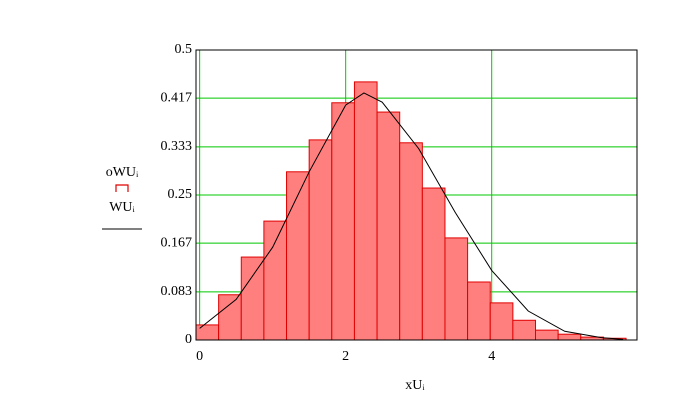  What do you see at coordinates (491, 356) in the screenshot?
I see `x-tick-label: 4` at bounding box center [491, 356].